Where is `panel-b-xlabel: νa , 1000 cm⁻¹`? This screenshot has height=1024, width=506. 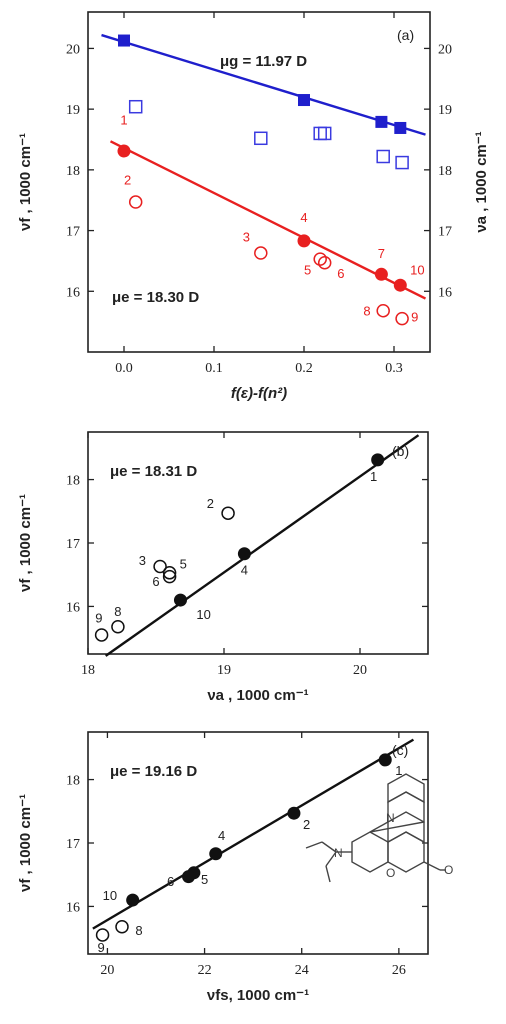
panel-b-xlabel: νa , 1000 cm⁻¹ is located at coordinates (257, 695).